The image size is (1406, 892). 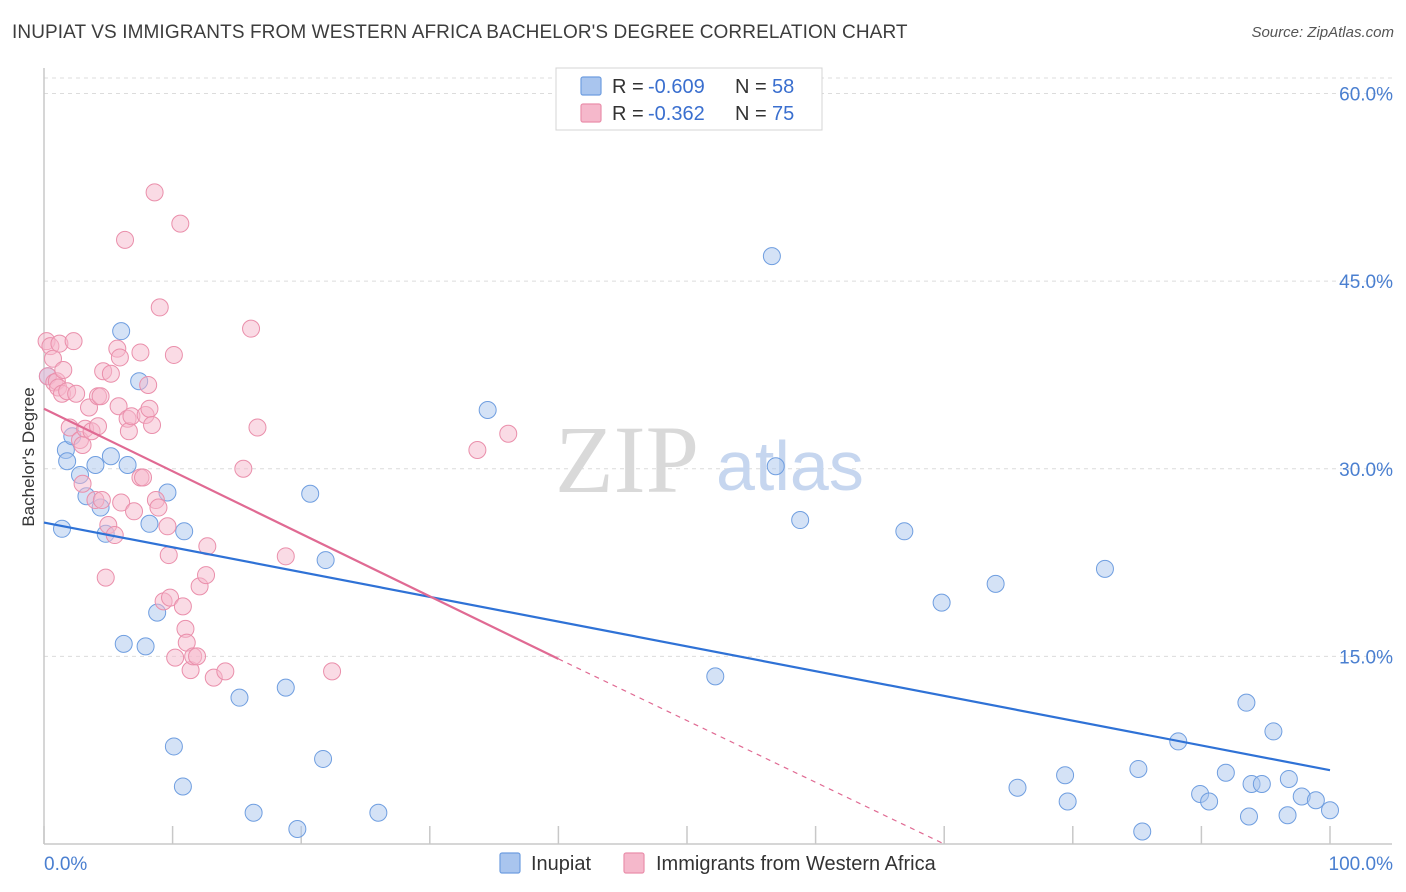 What do you see at coordinates (1366, 282) in the screenshot?
I see `y-tick-label: 45.0%` at bounding box center [1366, 282].